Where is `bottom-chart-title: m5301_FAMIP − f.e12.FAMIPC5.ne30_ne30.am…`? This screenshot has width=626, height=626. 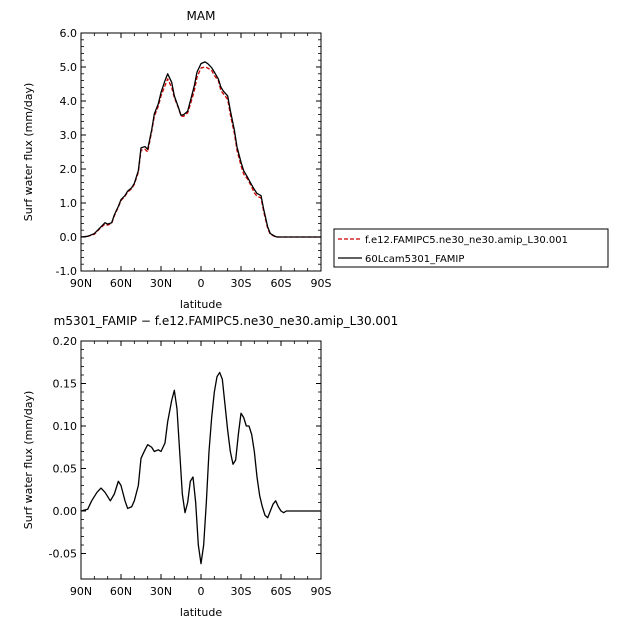
bottom-chart-title: m5301_FAMIP − f.e12.FAMIPC5.ne30_ne30.am… is located at coordinates (226, 321).